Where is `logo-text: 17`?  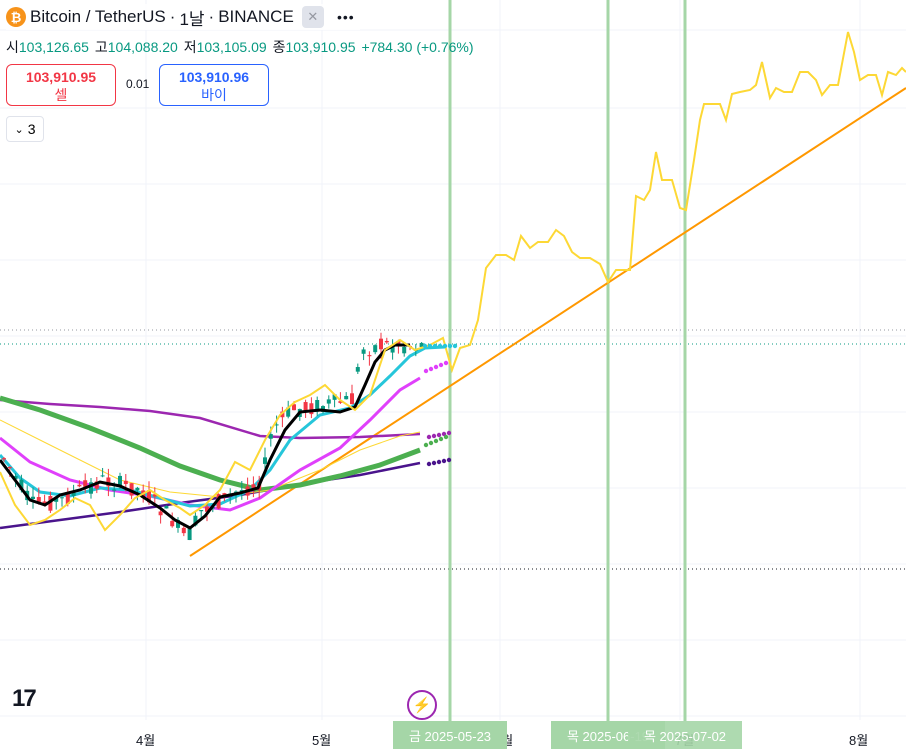 logo-text: 17 is located at coordinates (24, 698).